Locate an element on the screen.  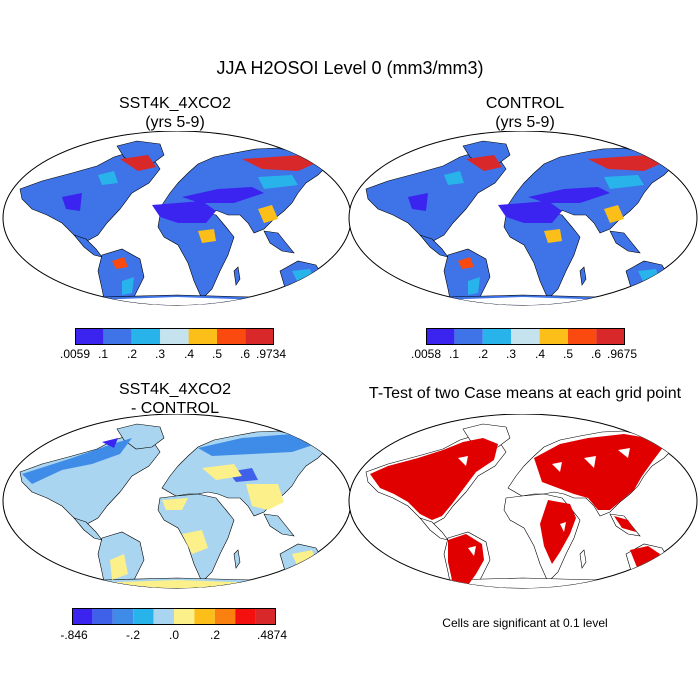
colorbar-sst4k is located at coordinates (174, 339).